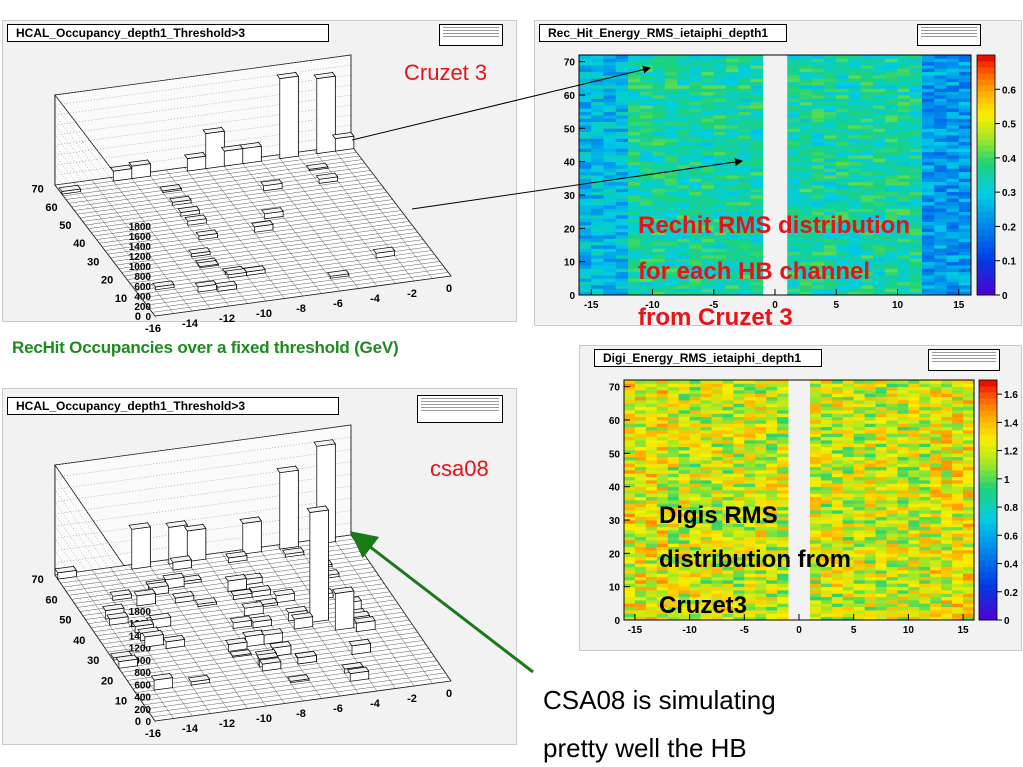  I want to click on conclusion-line1: CSA08 is simulating, so click(659, 700).